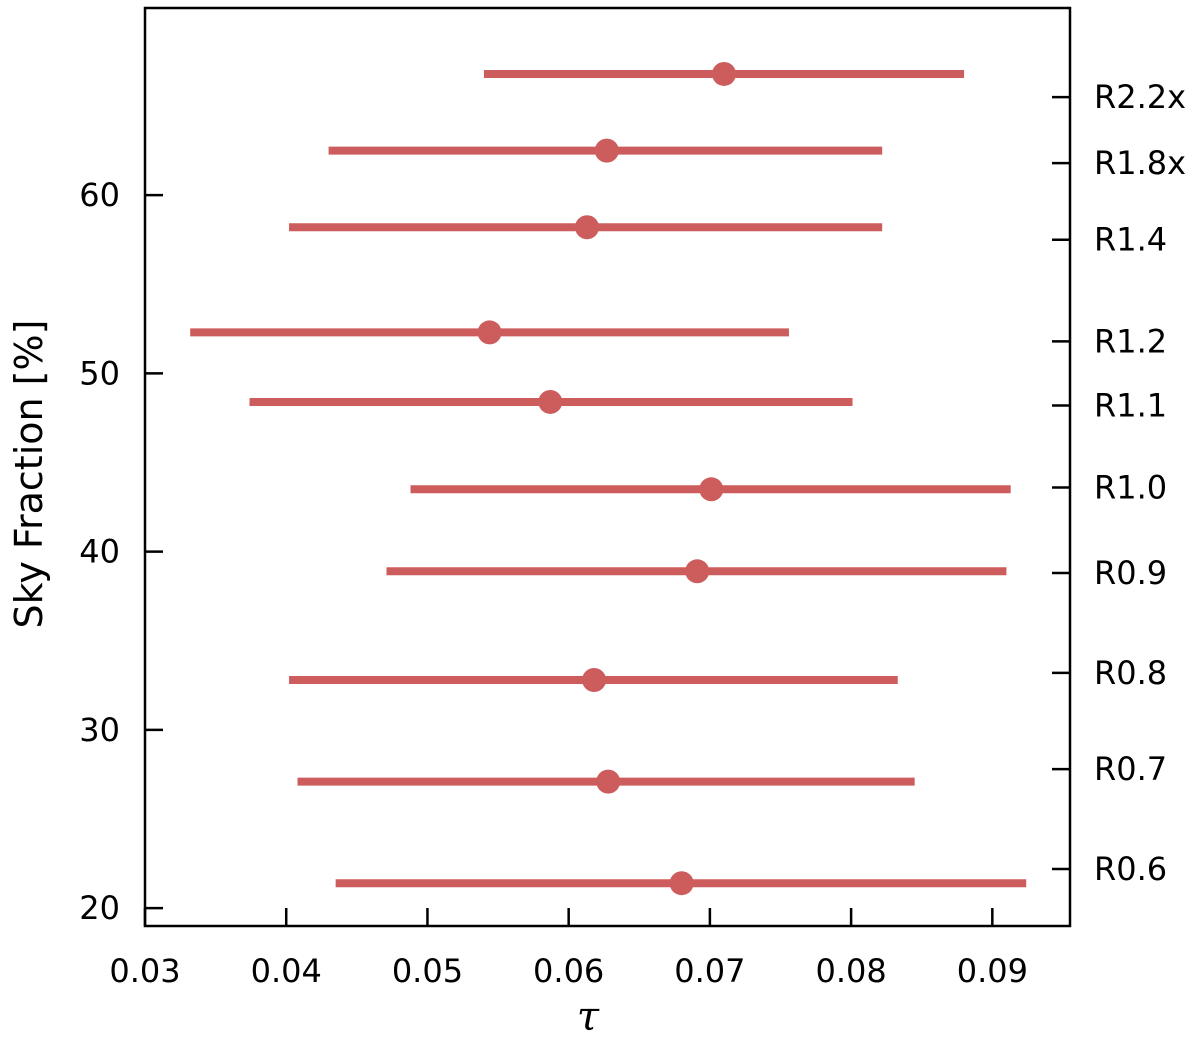  I want to click on right-category-label: R0.7, so click(1130, 769).